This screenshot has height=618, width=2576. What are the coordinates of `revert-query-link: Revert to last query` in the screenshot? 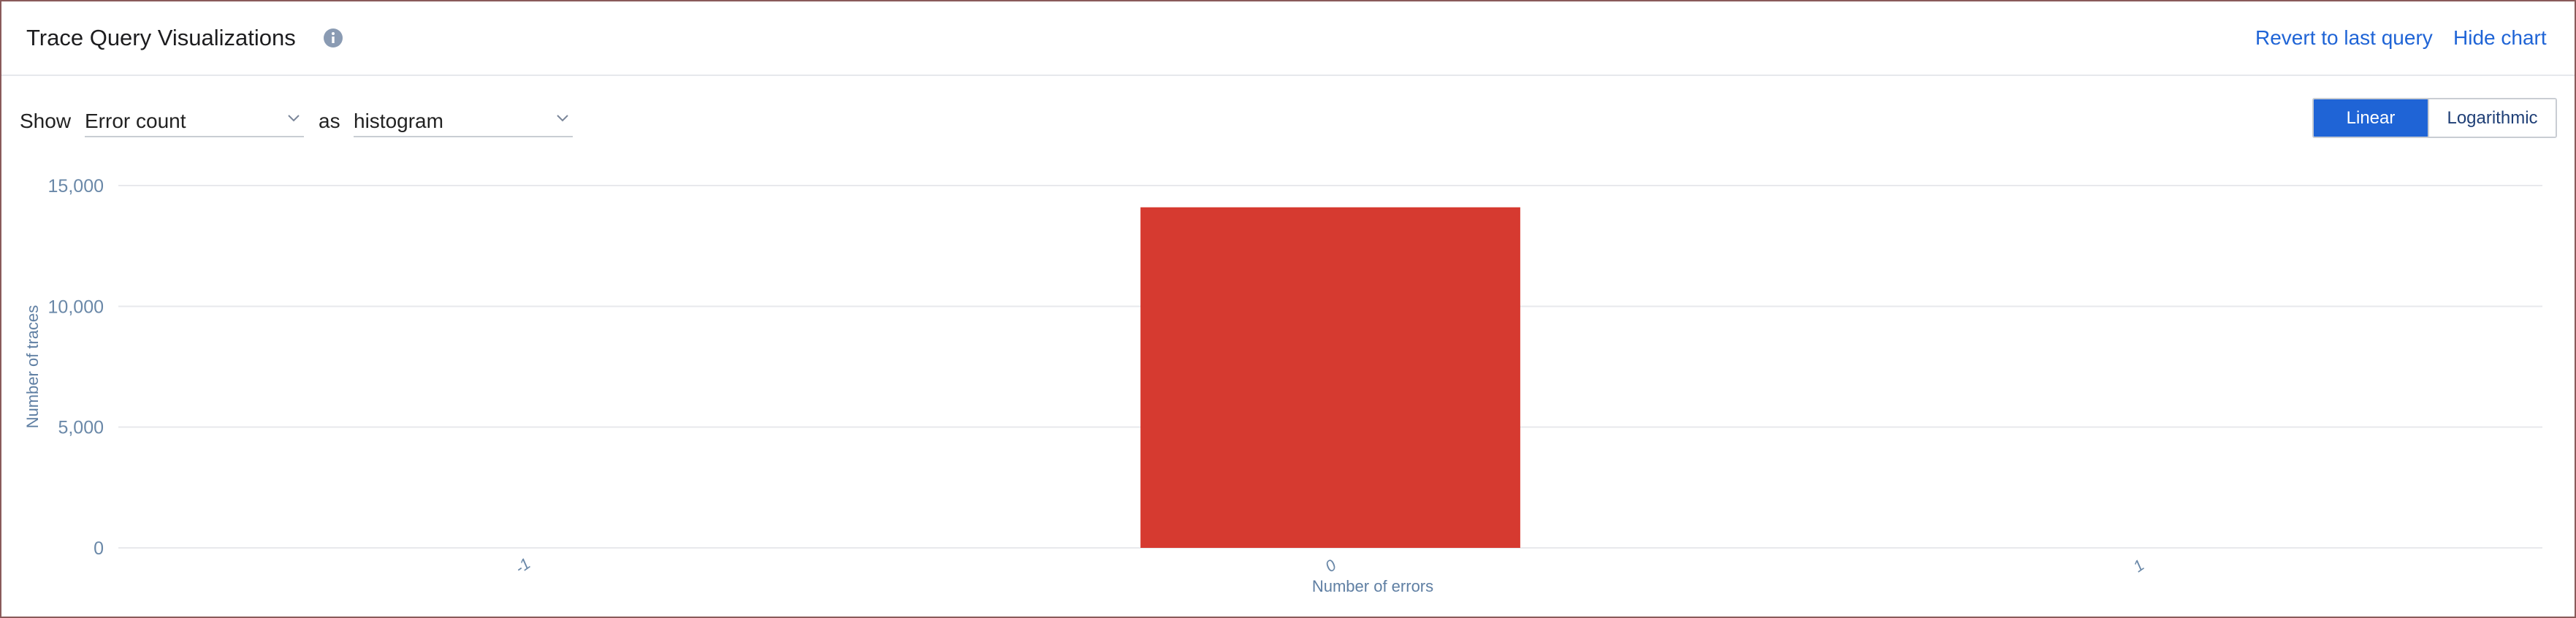 It's located at (2344, 38).